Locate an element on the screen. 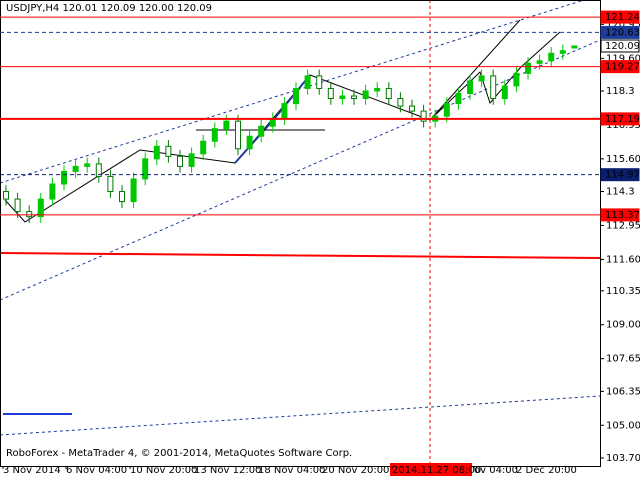  x-tick-label: 18 Nov 04:00 is located at coordinates (291, 470).